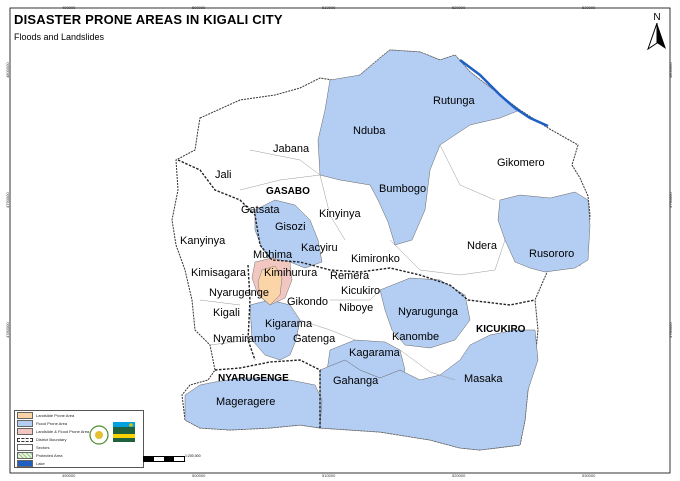 The height and width of the screenshot is (481, 680). Describe the element at coordinates (112, 433) in the screenshot. I see `emblem-and-flag` at that location.